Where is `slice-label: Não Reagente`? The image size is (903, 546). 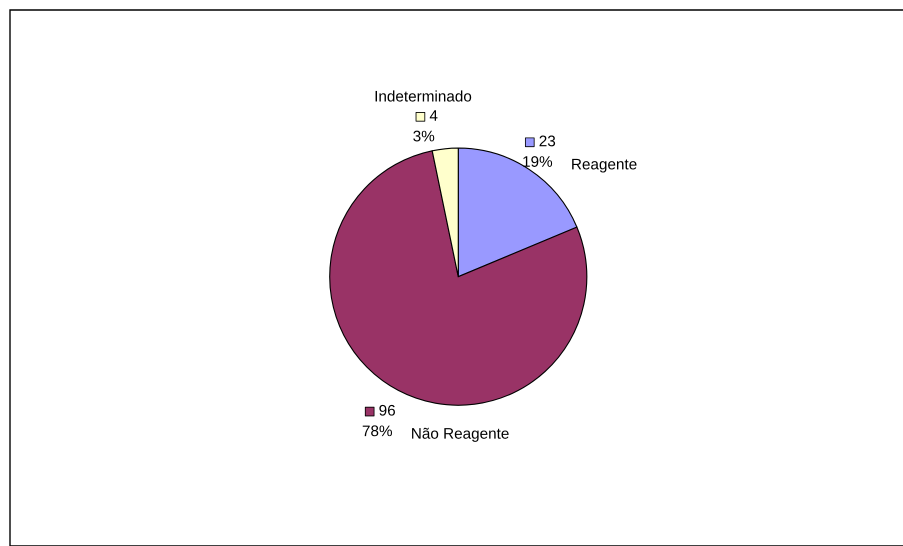 slice-label: Não Reagente is located at coordinates (460, 435).